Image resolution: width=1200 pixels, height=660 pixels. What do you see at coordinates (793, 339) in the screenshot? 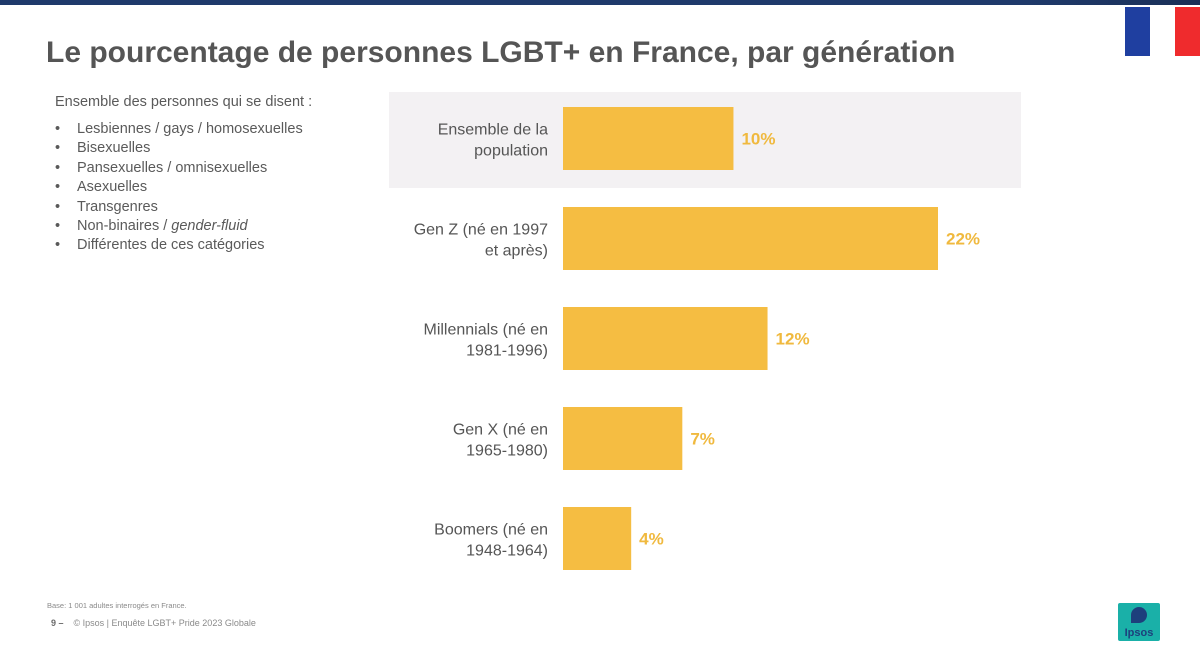
I see `data-label: 12%` at bounding box center [793, 339].